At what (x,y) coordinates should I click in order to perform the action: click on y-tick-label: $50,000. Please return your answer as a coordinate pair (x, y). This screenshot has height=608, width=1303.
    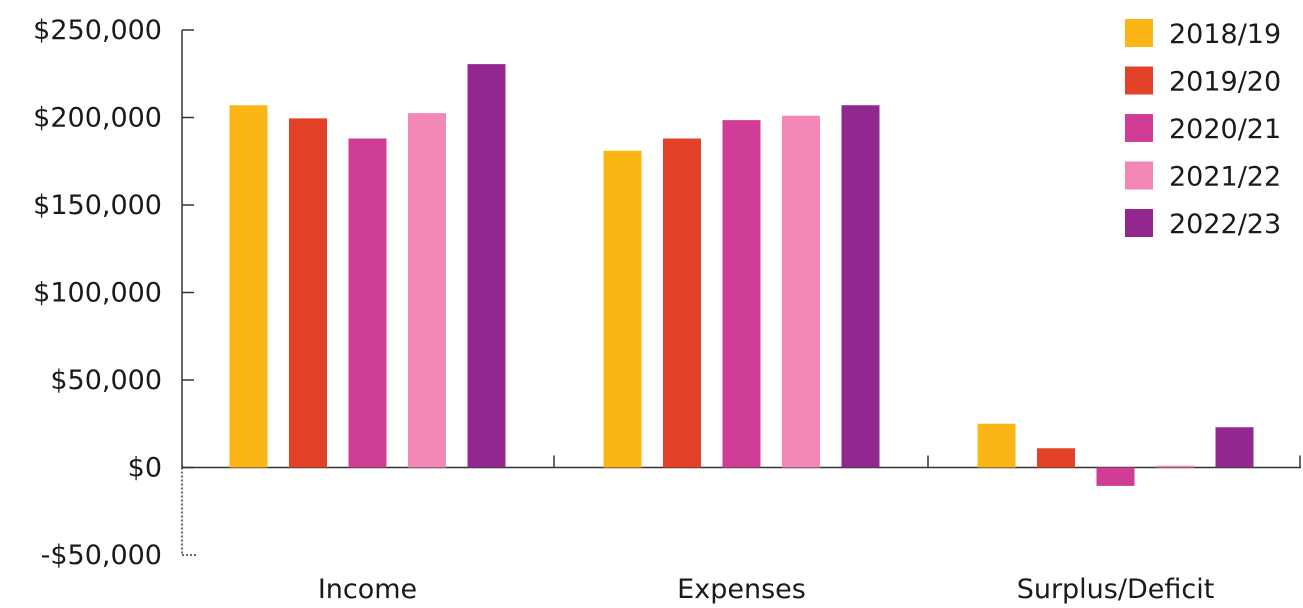
    Looking at the image, I should click on (106, 380).